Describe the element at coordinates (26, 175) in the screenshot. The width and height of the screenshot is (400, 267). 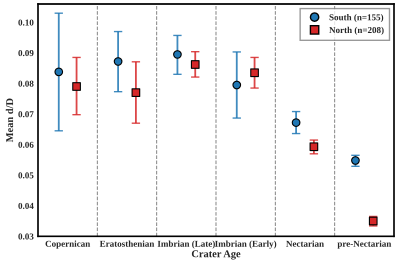
I see `y-tick-label: 0.05` at that location.